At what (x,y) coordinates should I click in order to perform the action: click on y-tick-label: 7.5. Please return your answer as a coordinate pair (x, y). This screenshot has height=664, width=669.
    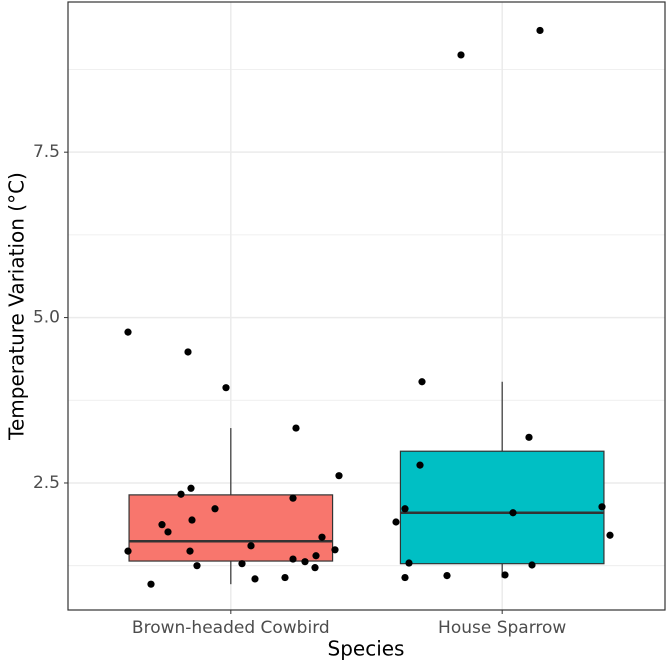
    Looking at the image, I should click on (46, 152).